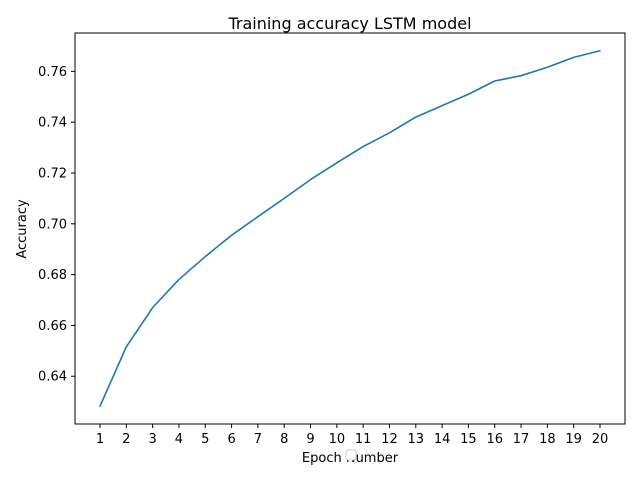 The height and width of the screenshot is (480, 640). I want to click on x-tick-label: 20, so click(600, 439).